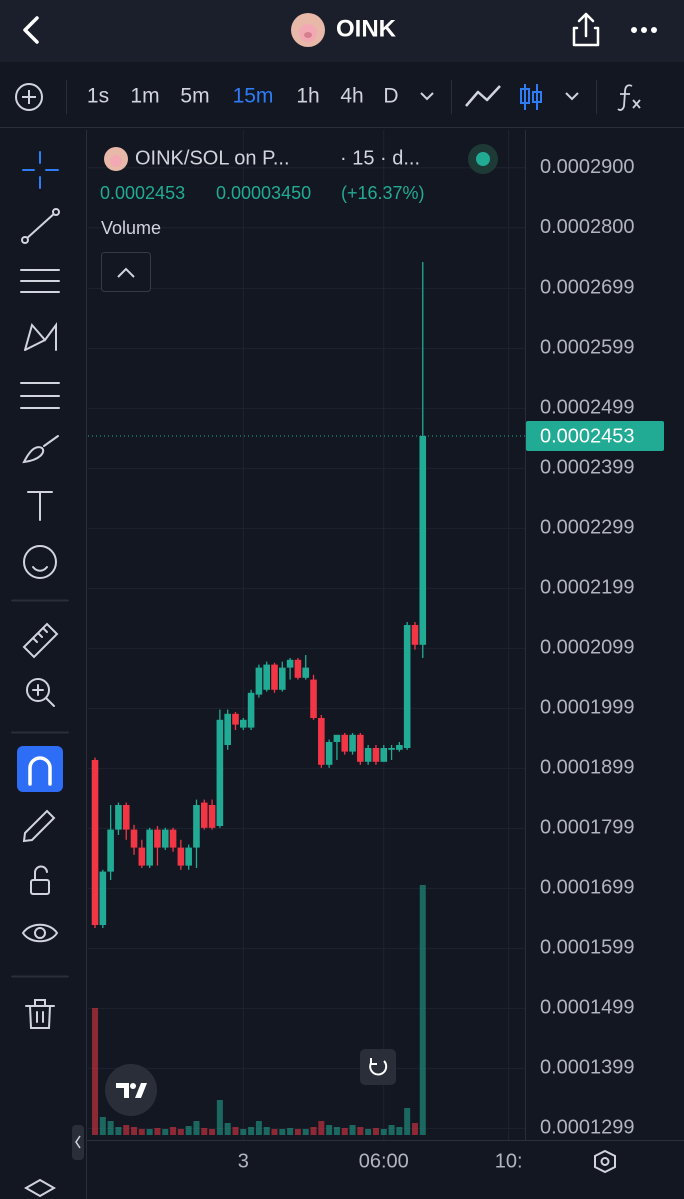 Image resolution: width=684 pixels, height=1199 pixels. What do you see at coordinates (587, 768) in the screenshot?
I see `y-tick-label: 0.0001899` at bounding box center [587, 768].